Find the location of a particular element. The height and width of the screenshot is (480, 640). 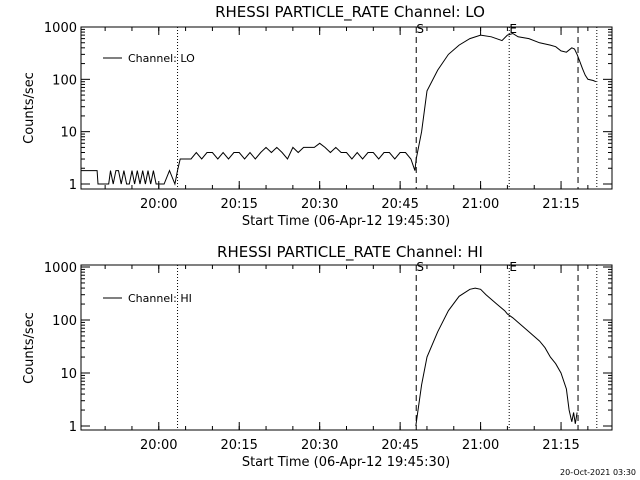

legend-label: Channel: HI is located at coordinates (160, 298).